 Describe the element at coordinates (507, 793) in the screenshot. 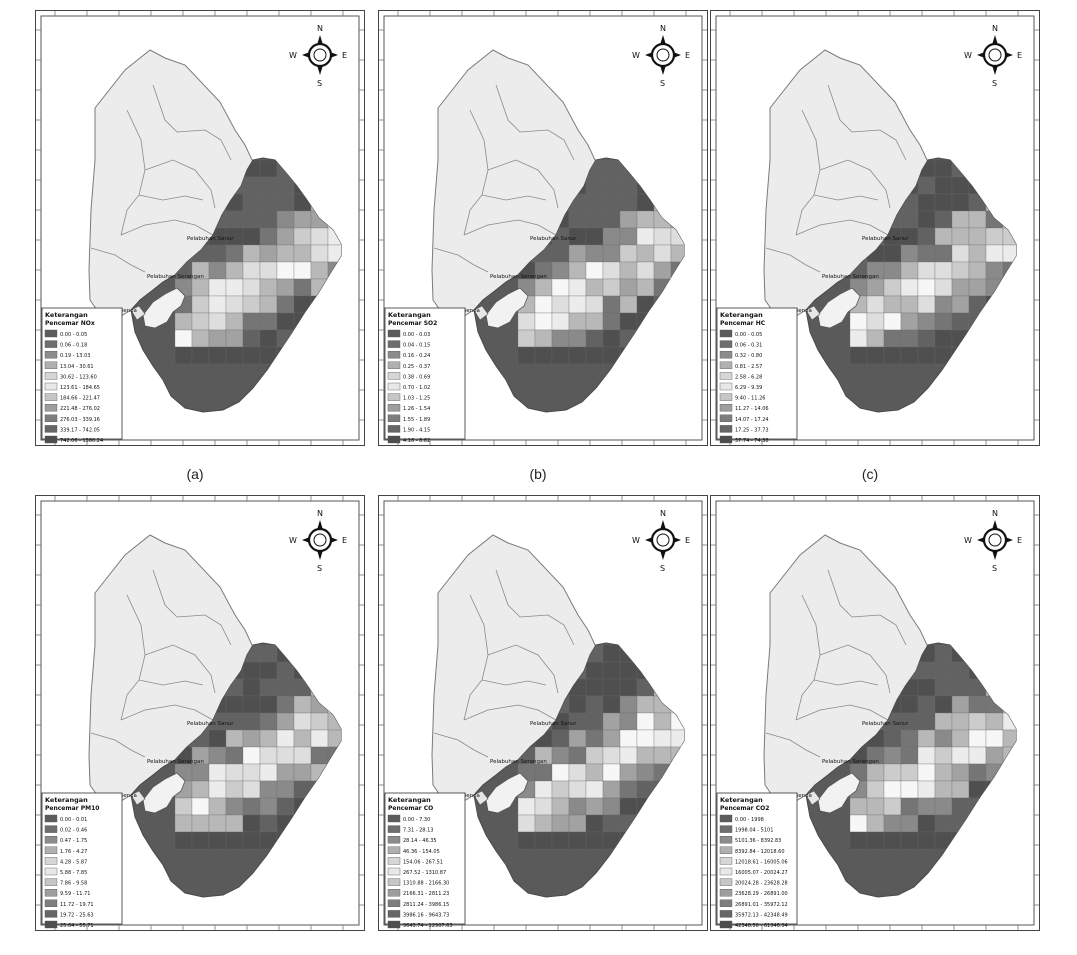

I see `island-serangan` at that location.